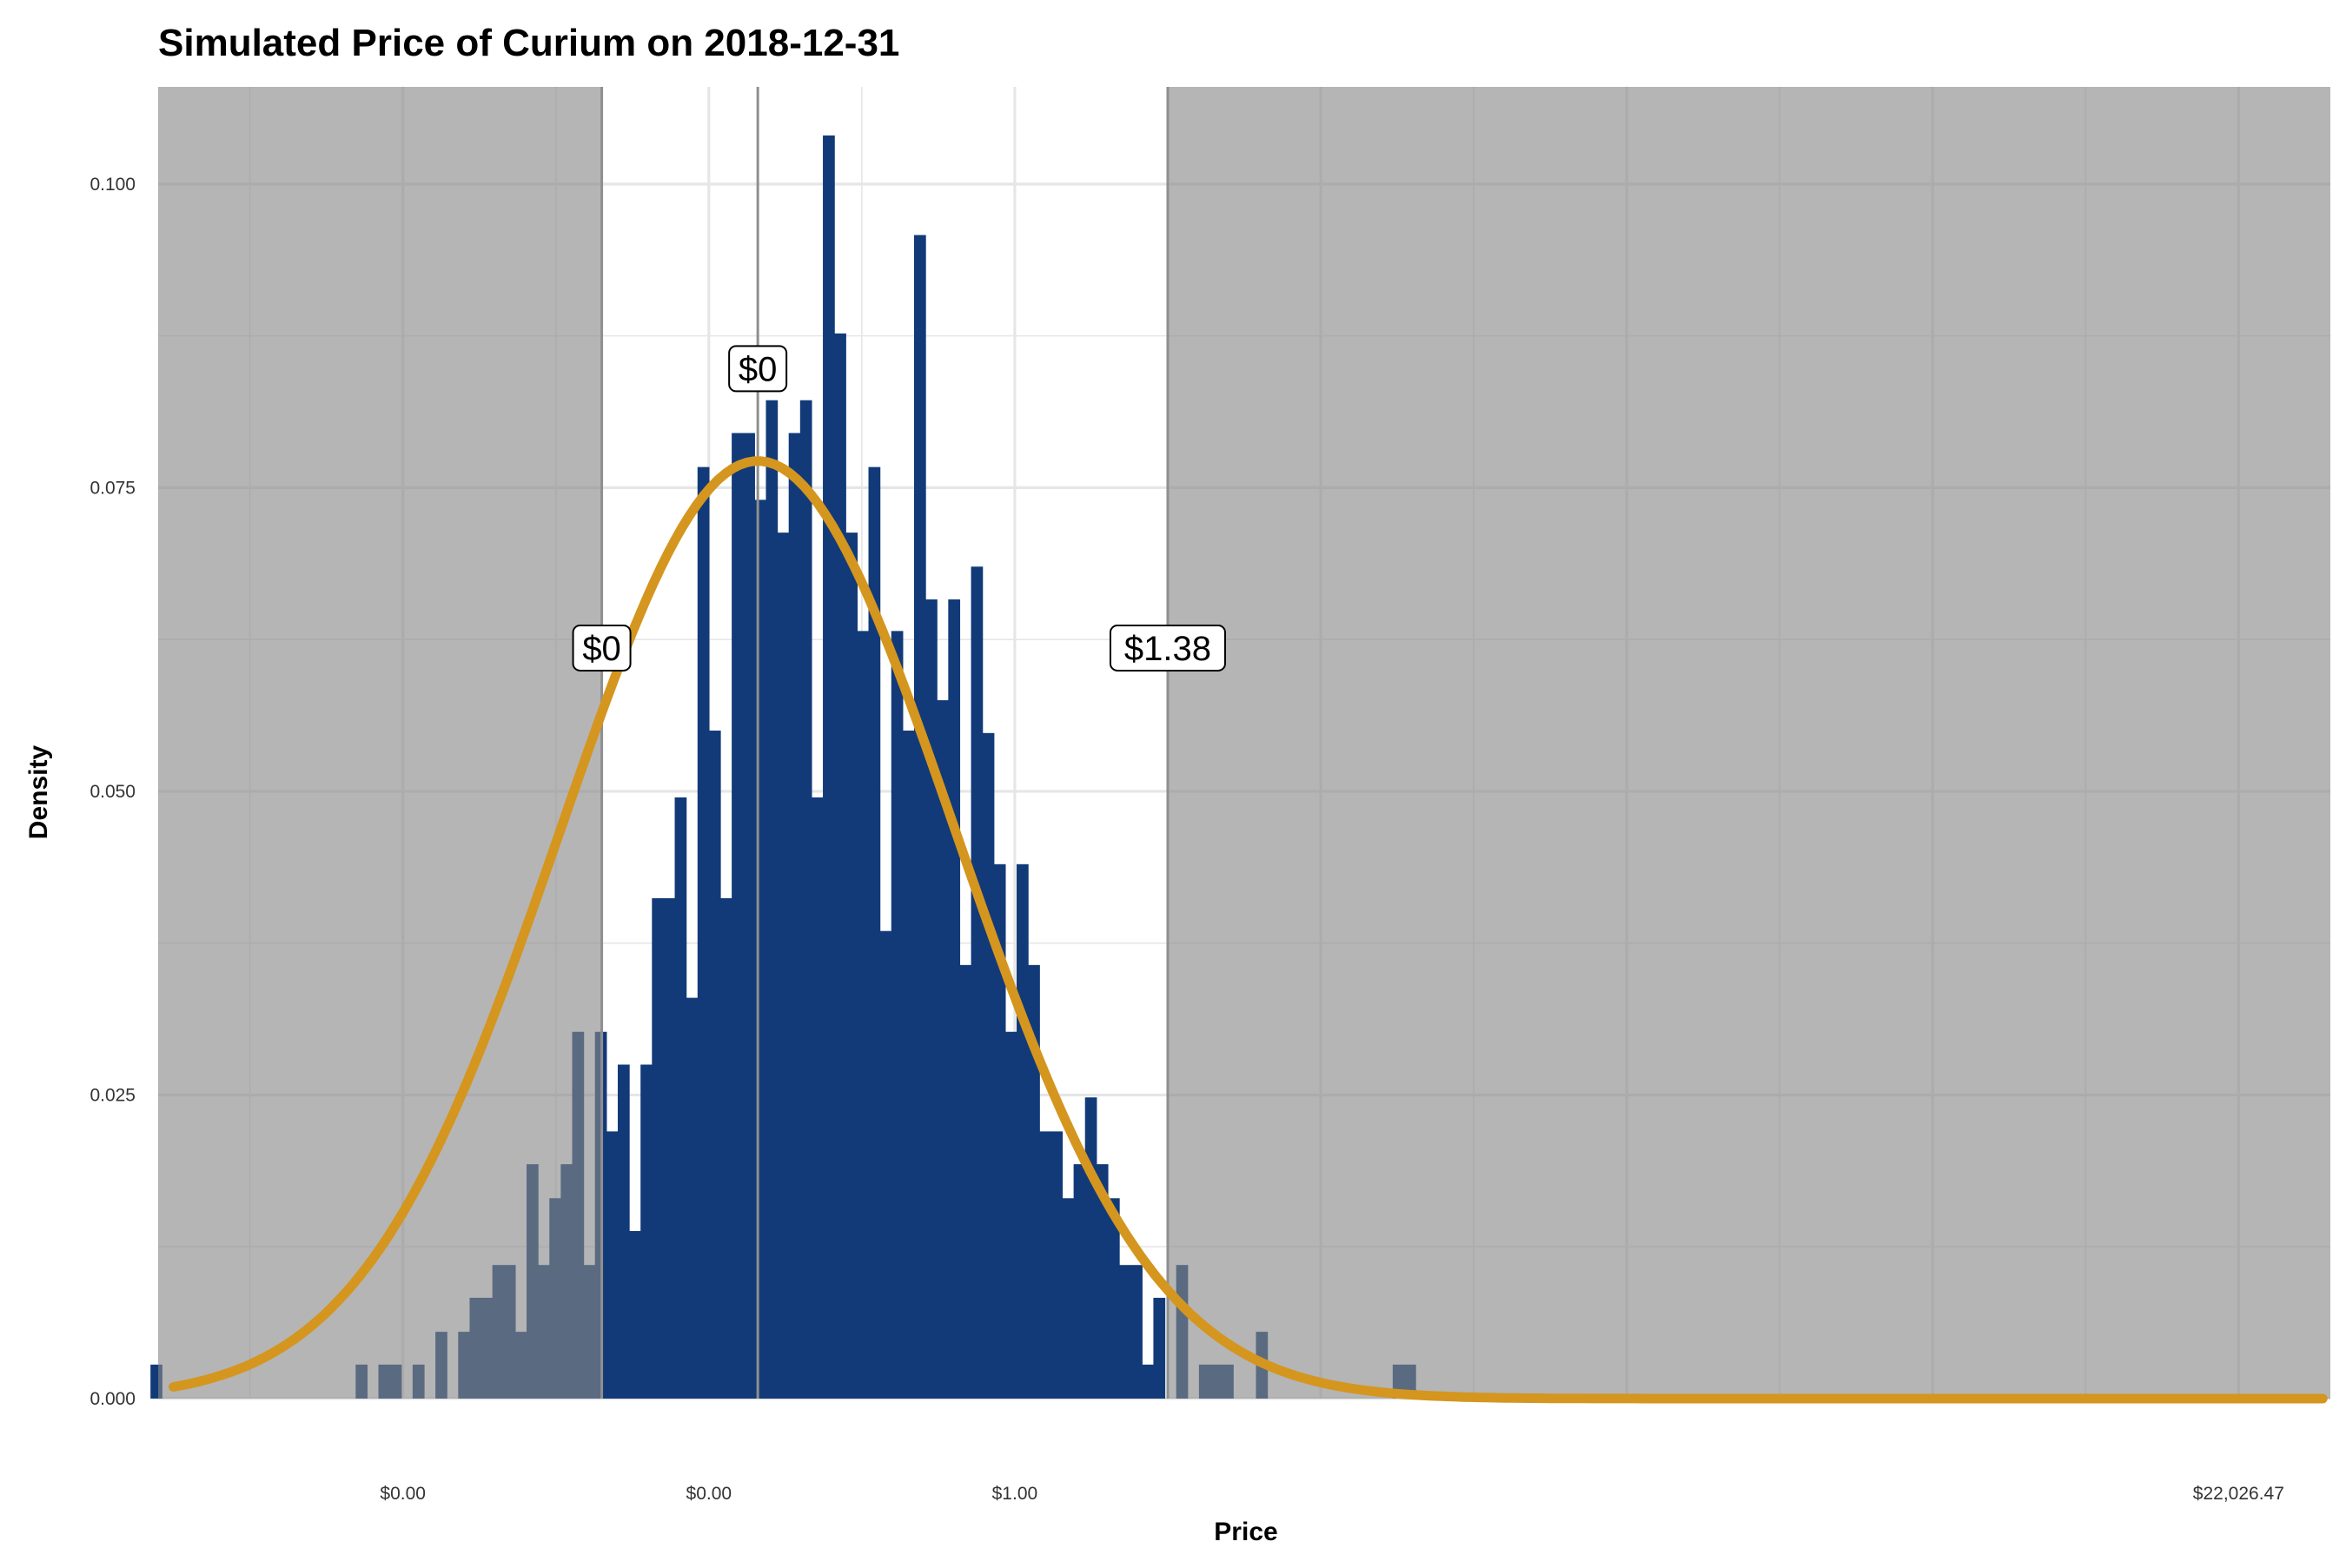  What do you see at coordinates (899, 508) in the screenshot?
I see `callout-labels-layer: $0 $0 $1.38` at bounding box center [899, 508].